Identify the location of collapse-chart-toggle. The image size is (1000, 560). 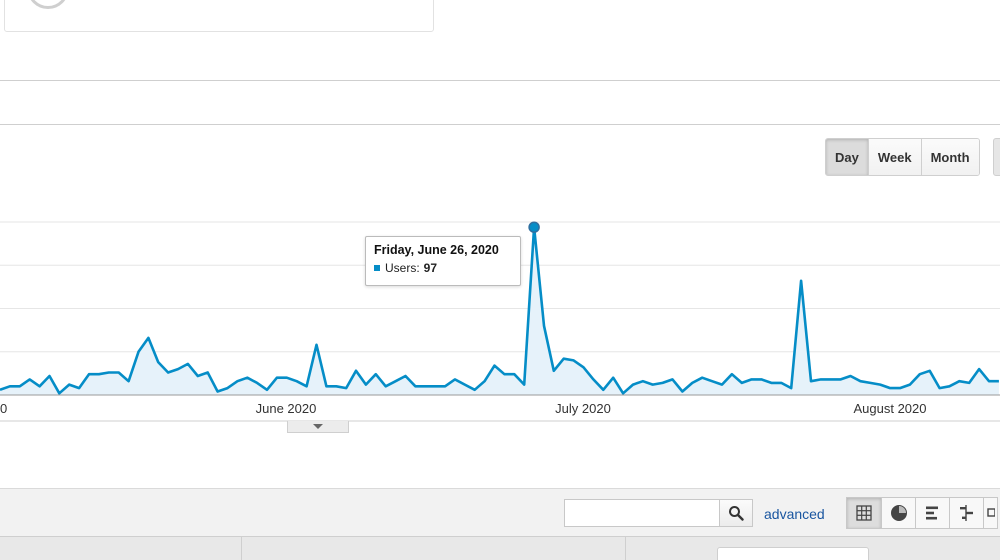
(318, 427).